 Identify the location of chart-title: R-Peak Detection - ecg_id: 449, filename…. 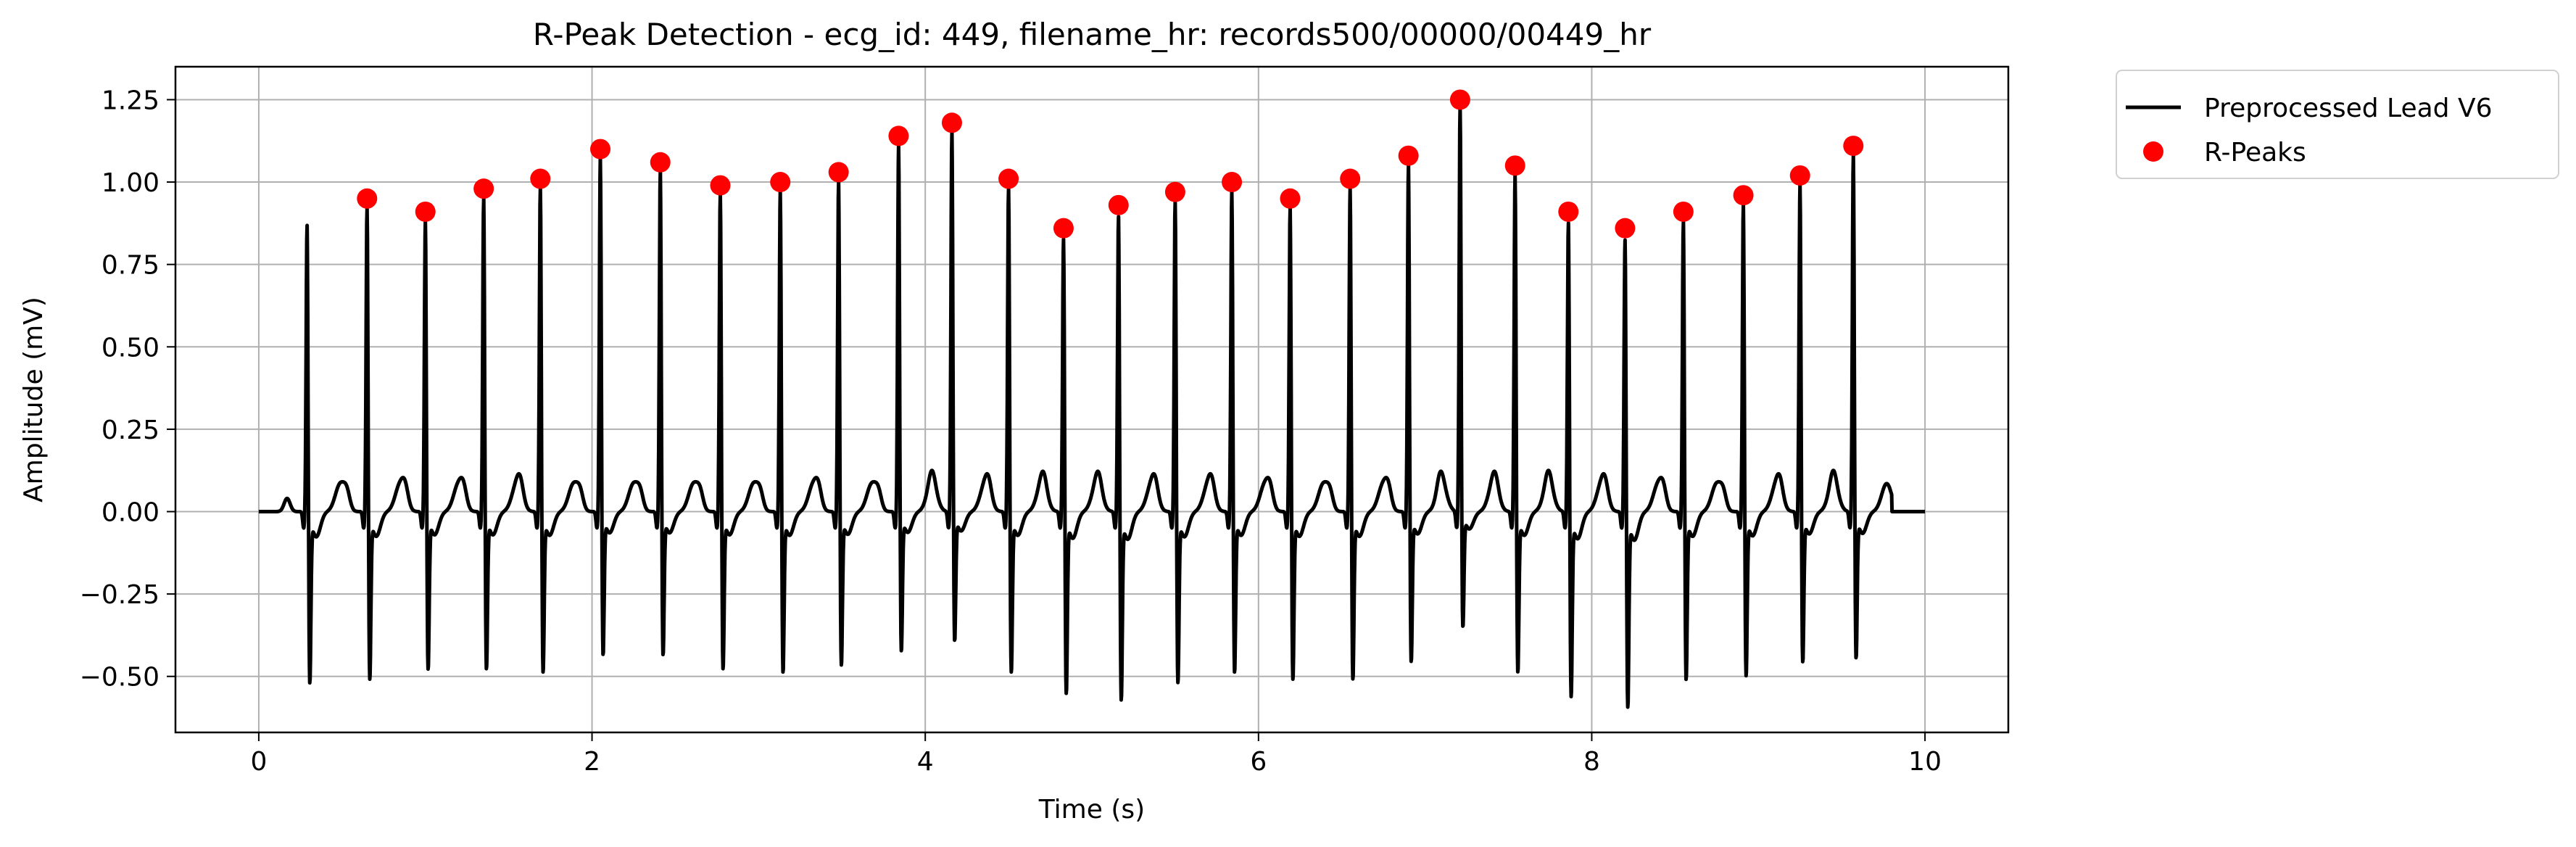
(1093, 35).